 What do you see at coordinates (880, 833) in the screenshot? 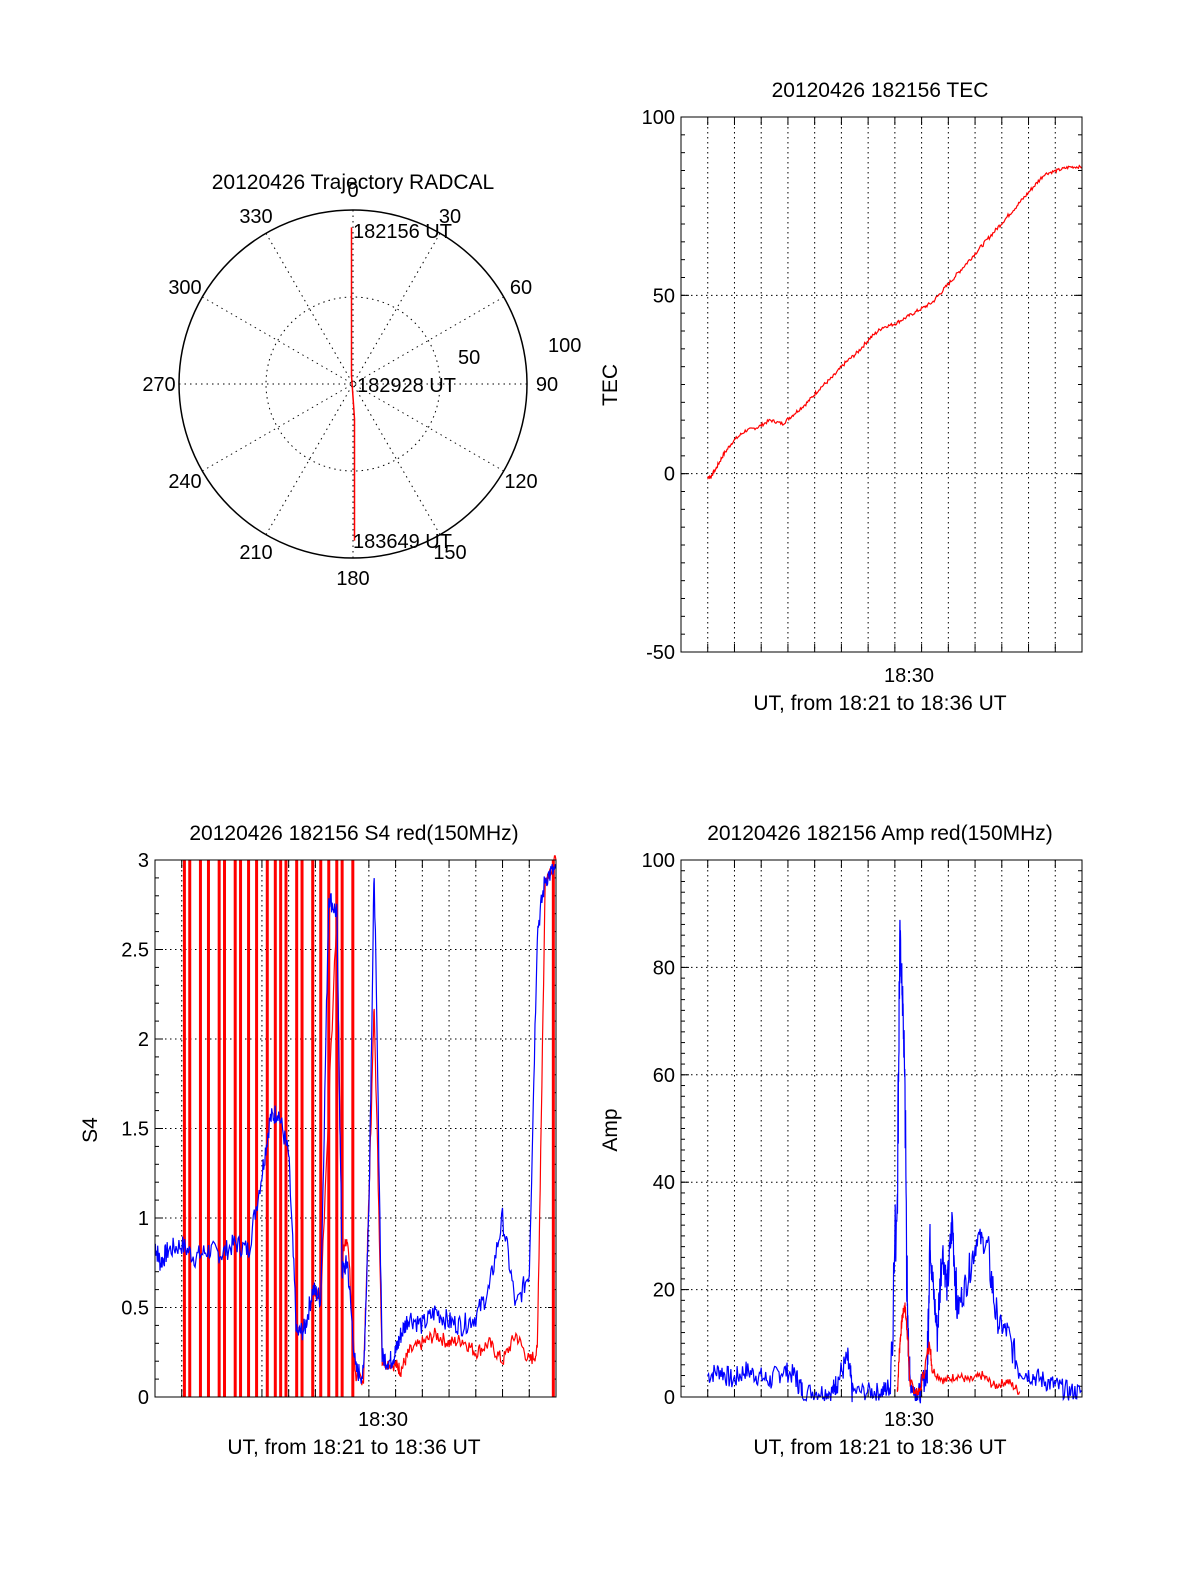
I see `amp-title: 20120426 182156 Amp red(150MHz)` at bounding box center [880, 833].